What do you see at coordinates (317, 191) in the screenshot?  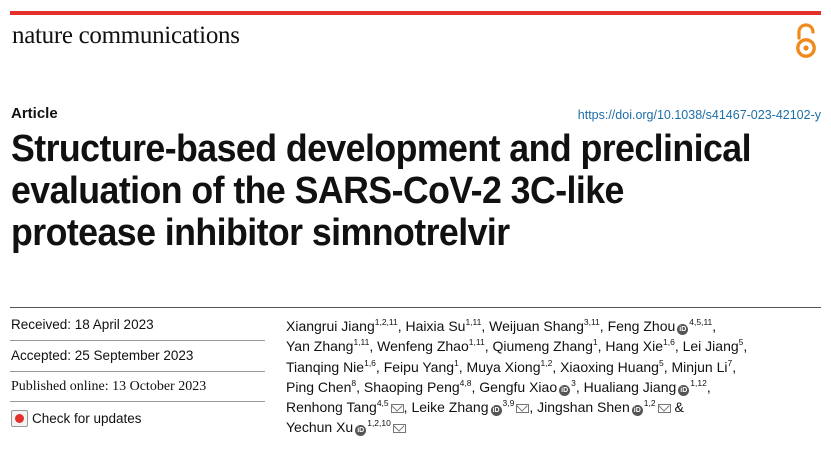 I see `title-line: evaluation of the SARS-CoV-2 3C-like` at bounding box center [317, 191].